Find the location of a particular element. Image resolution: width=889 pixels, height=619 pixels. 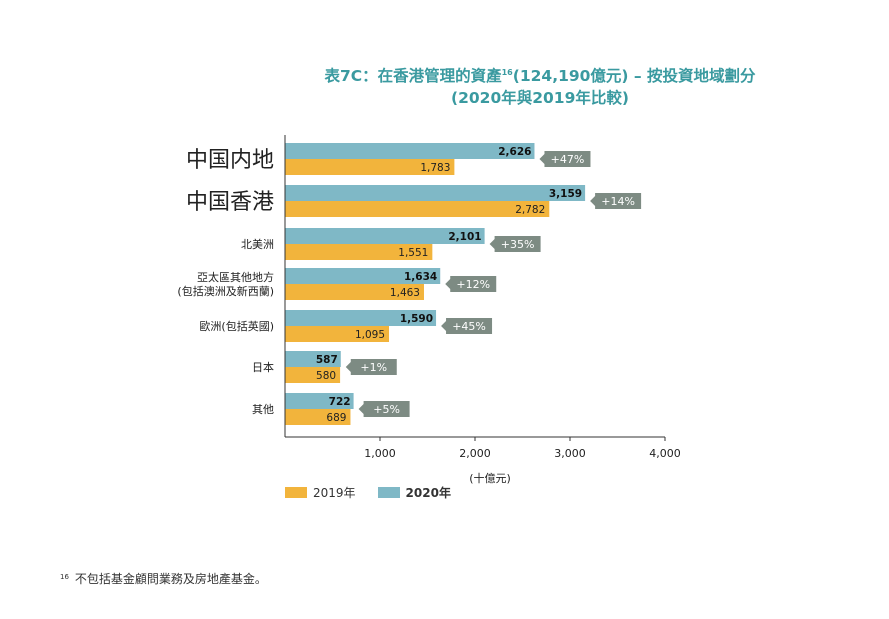

legend-label-2020: 2020年 is located at coordinates (428, 493).